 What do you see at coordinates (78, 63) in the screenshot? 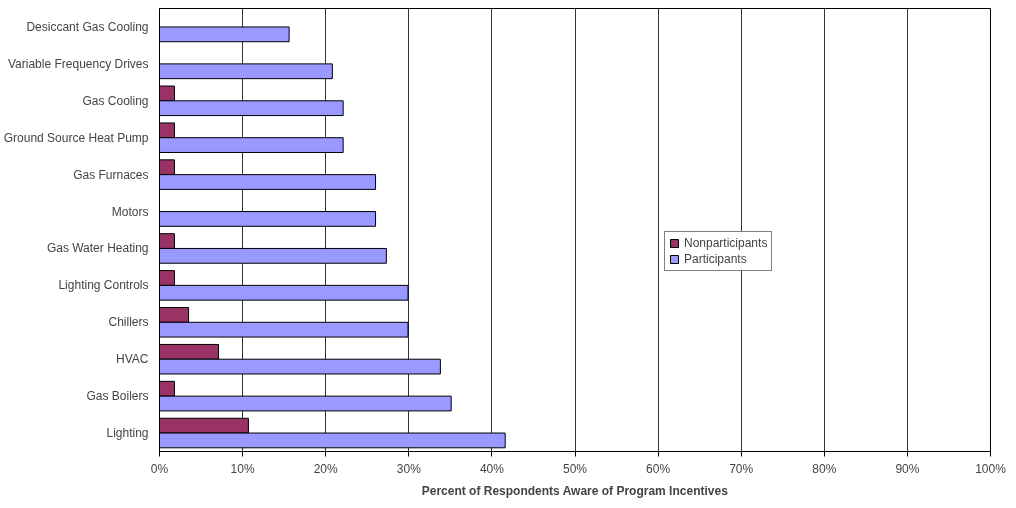
I see `y-tick-label: Variable Frequency Drives` at bounding box center [78, 63].